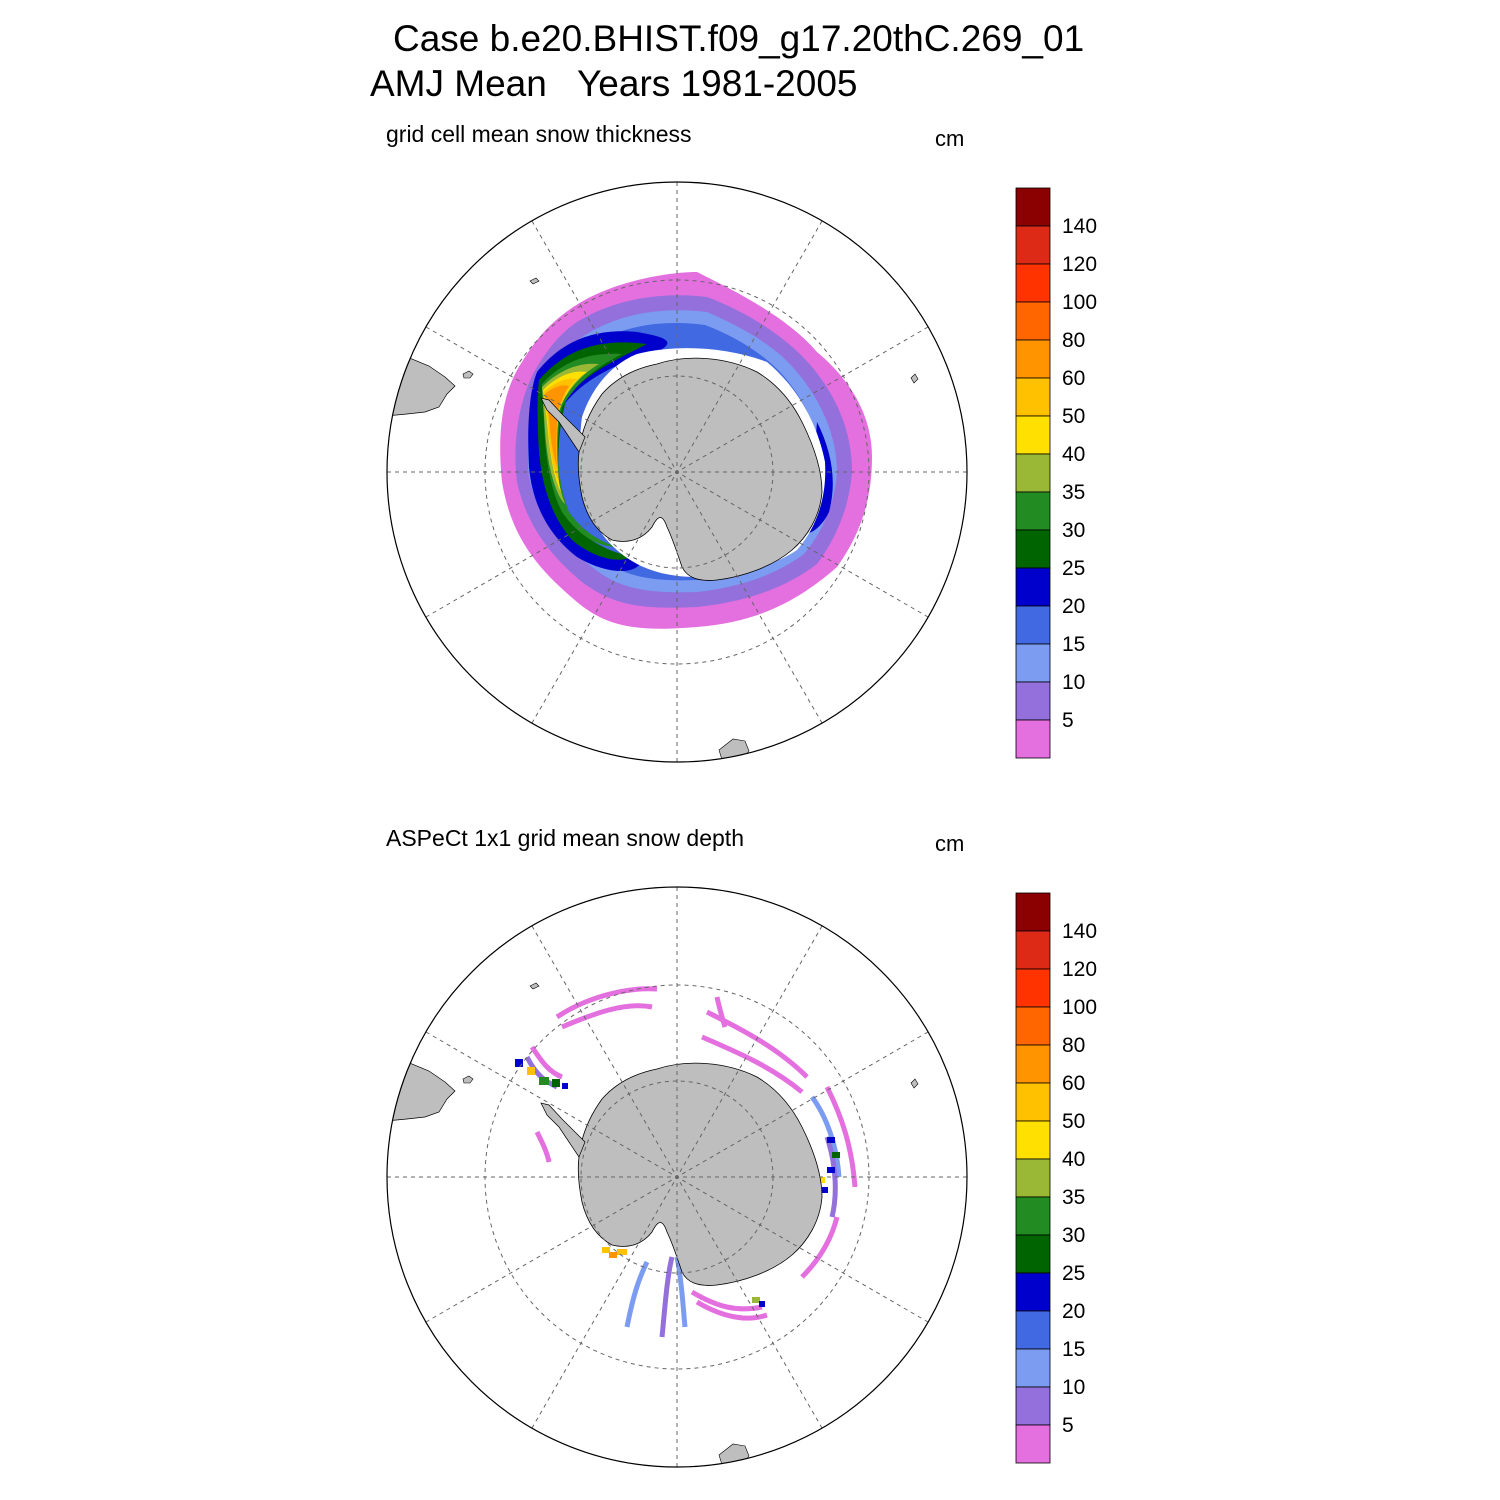  Describe the element at coordinates (1079, 931) in the screenshot. I see `panel2-colorbar-label: 140` at that location.